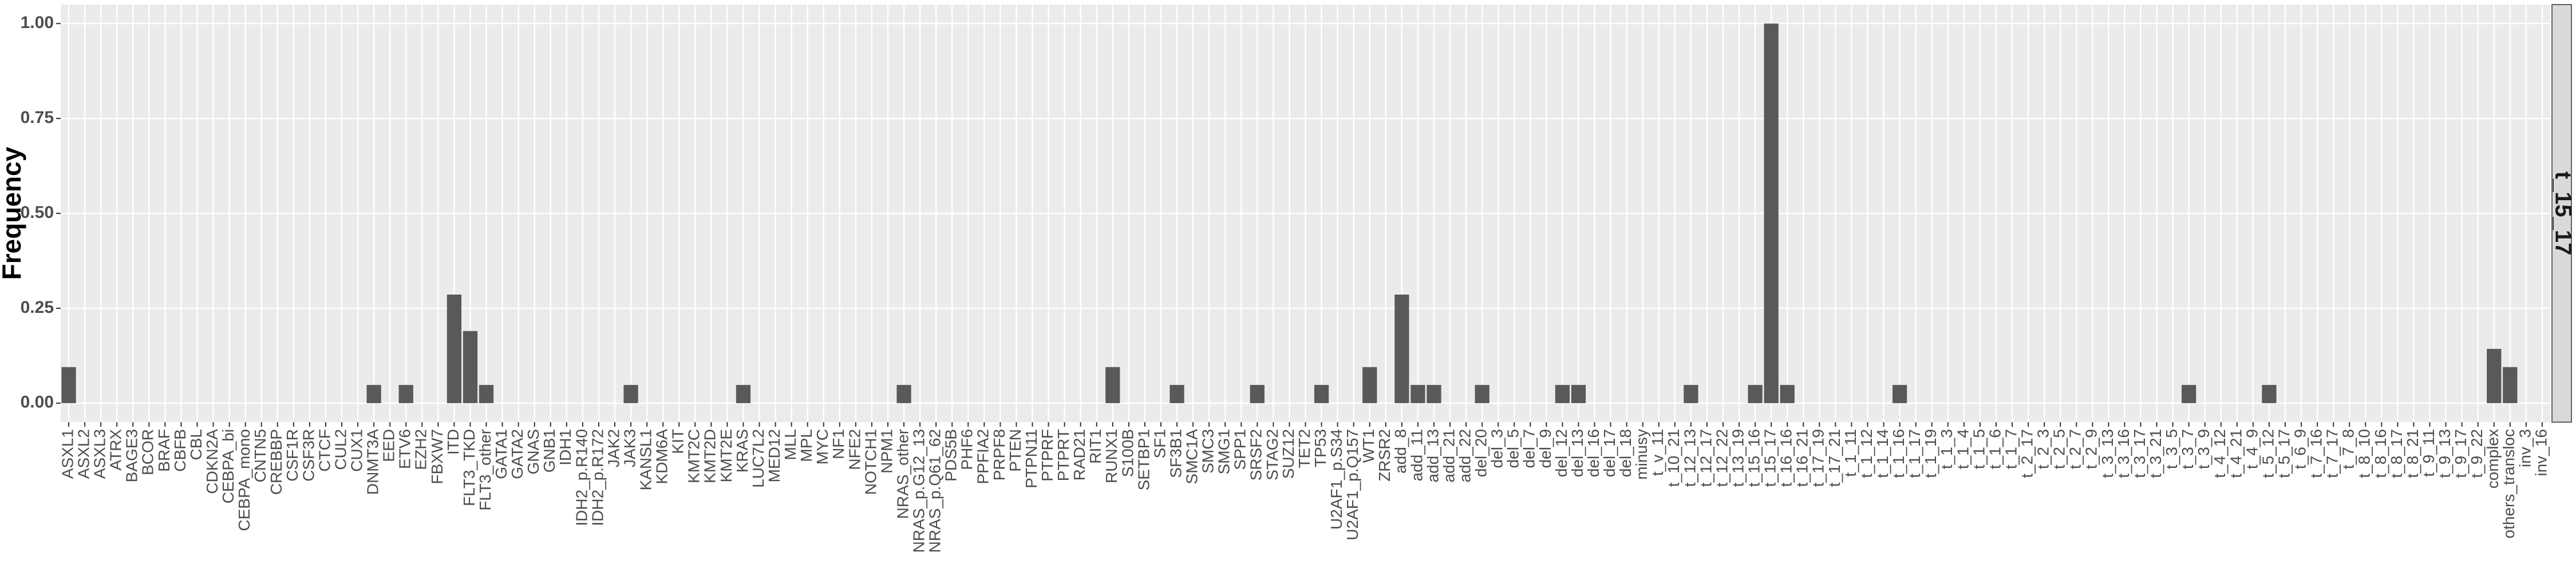  What do you see at coordinates (1641, 454) in the screenshot?
I see `x-tick-label: minusy` at bounding box center [1641, 454].